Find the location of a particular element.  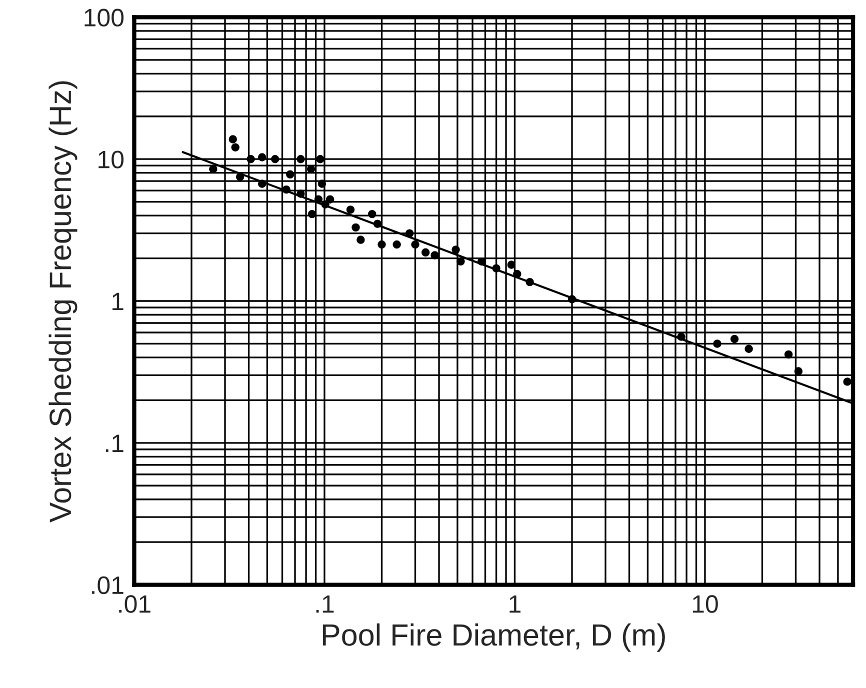

y-tick-label: 10 is located at coordinates (111, 159).